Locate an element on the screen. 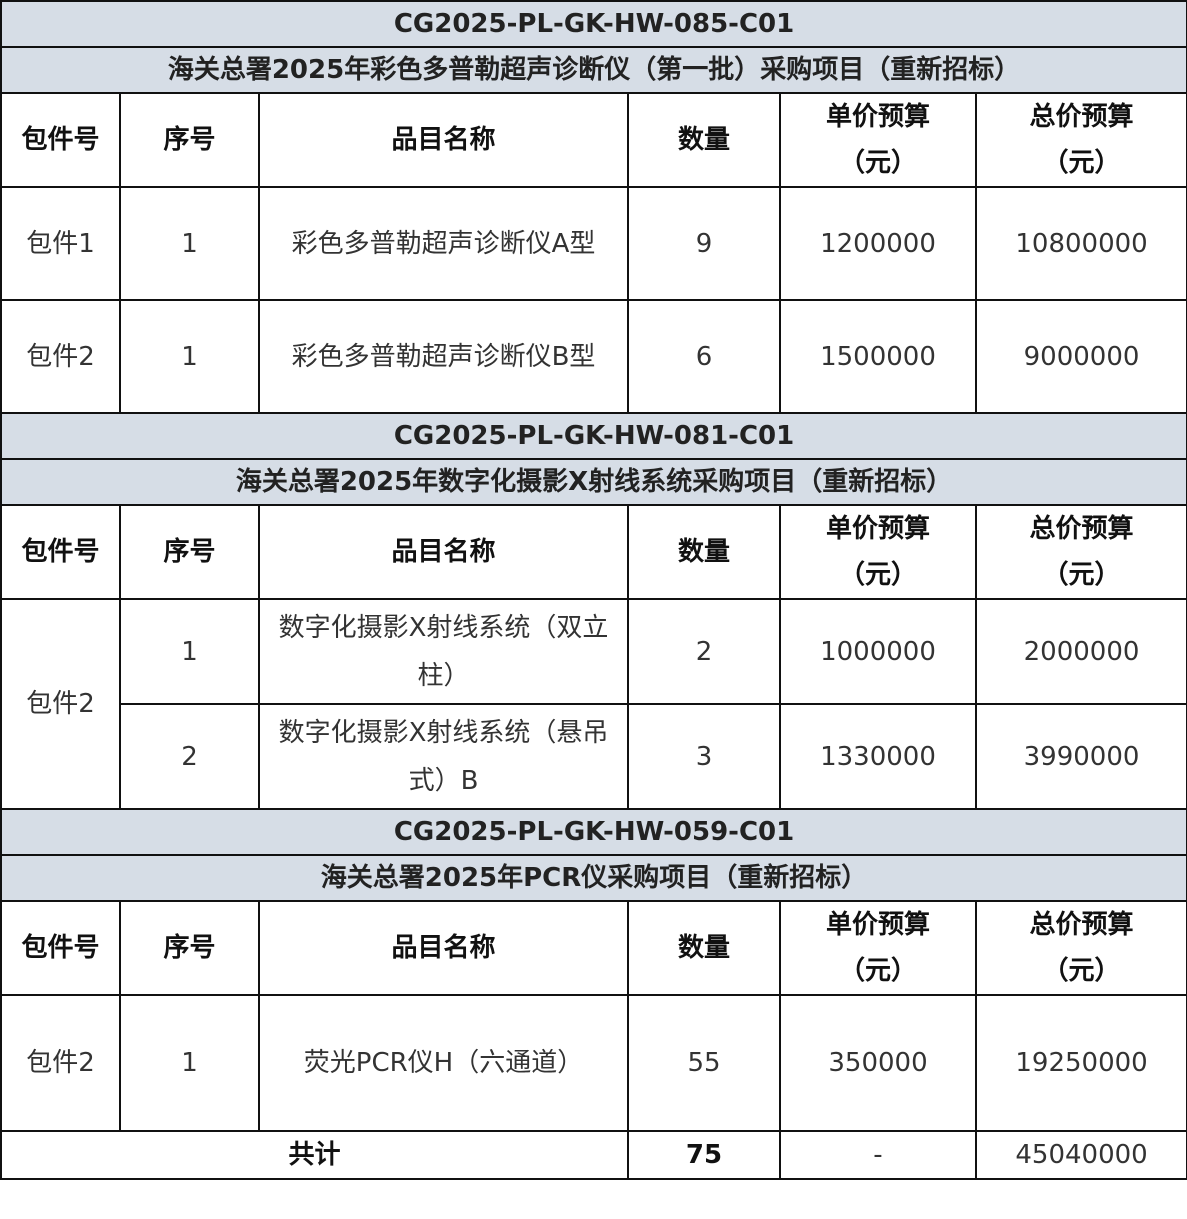  project-title-row: 海关总署2025年彩色多普勒超声诊断仪（第一批）采购项目（重新招标） is located at coordinates (593, 70).